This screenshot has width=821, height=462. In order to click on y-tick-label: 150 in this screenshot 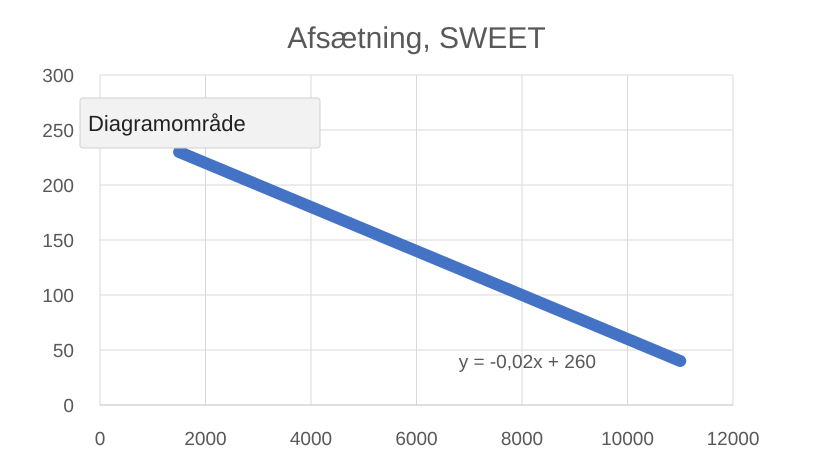, I will do `click(58, 241)`.